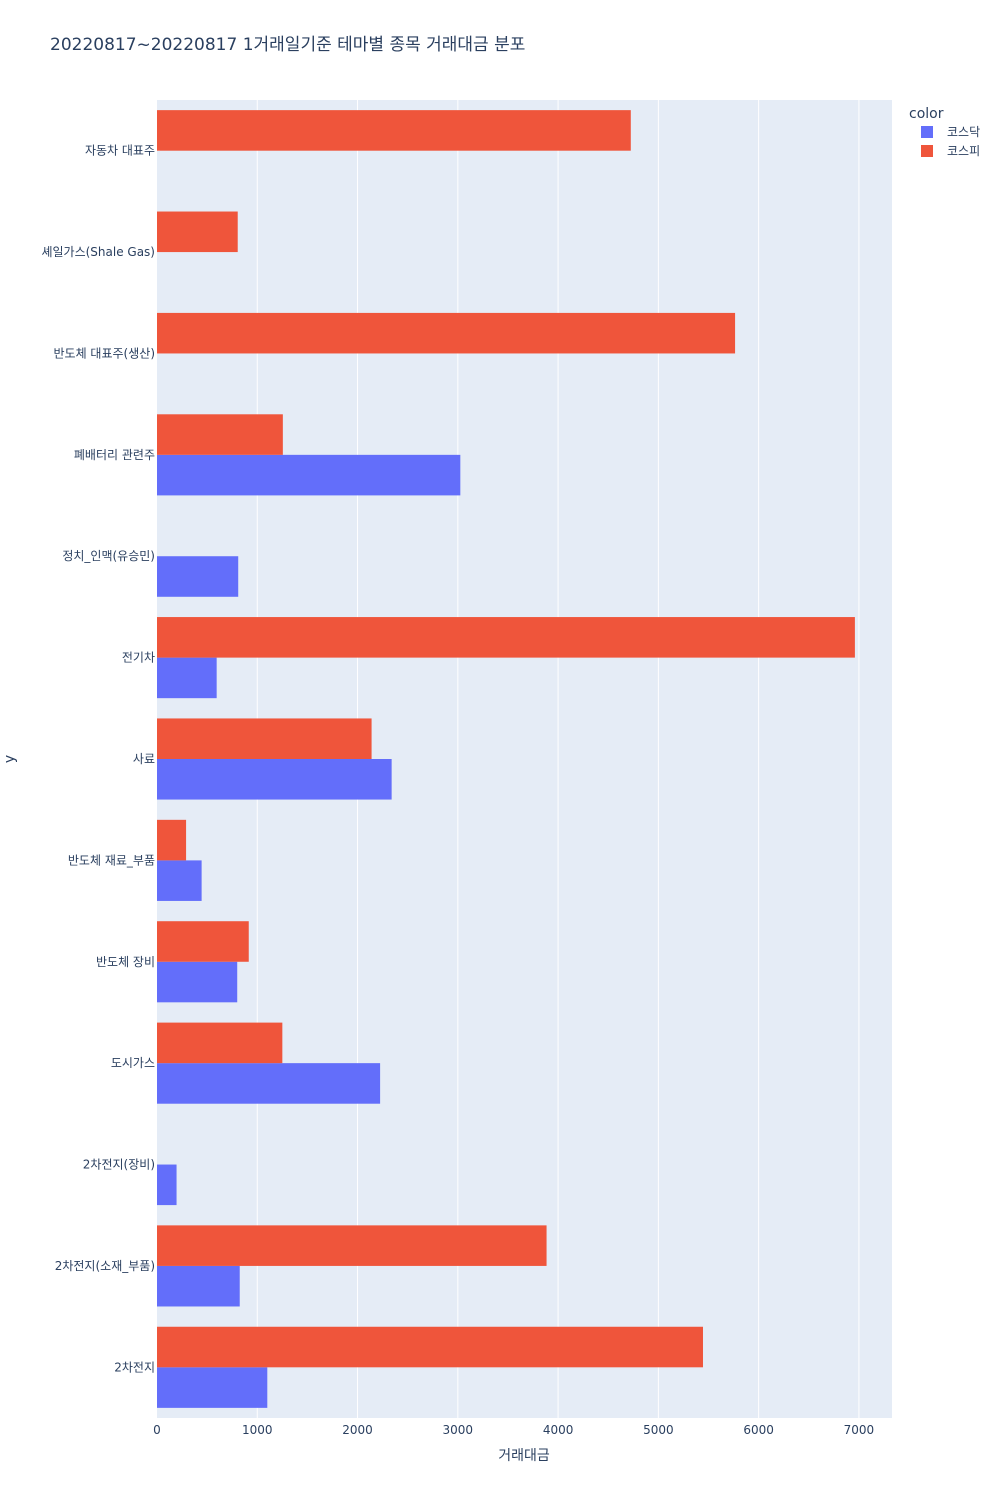 The width and height of the screenshot is (1000, 1500). What do you see at coordinates (658, 1430) in the screenshot?
I see `x-tick-label: 5000` at bounding box center [658, 1430].